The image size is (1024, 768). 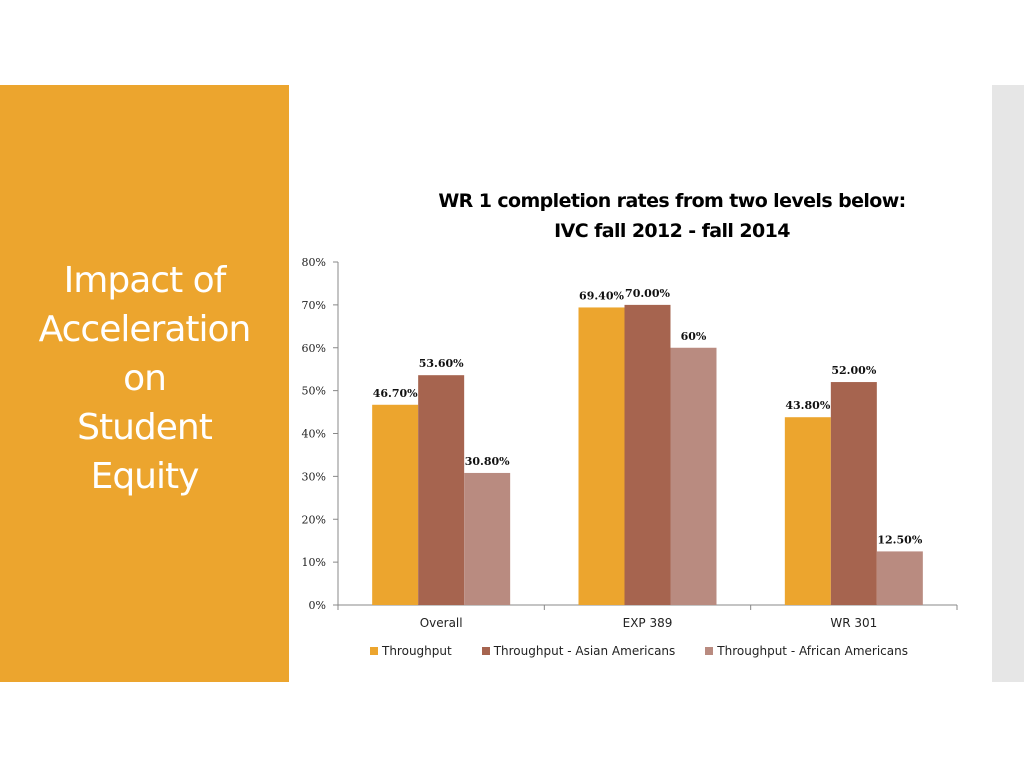 I want to click on category-label: WR 301, so click(x=853, y=623).